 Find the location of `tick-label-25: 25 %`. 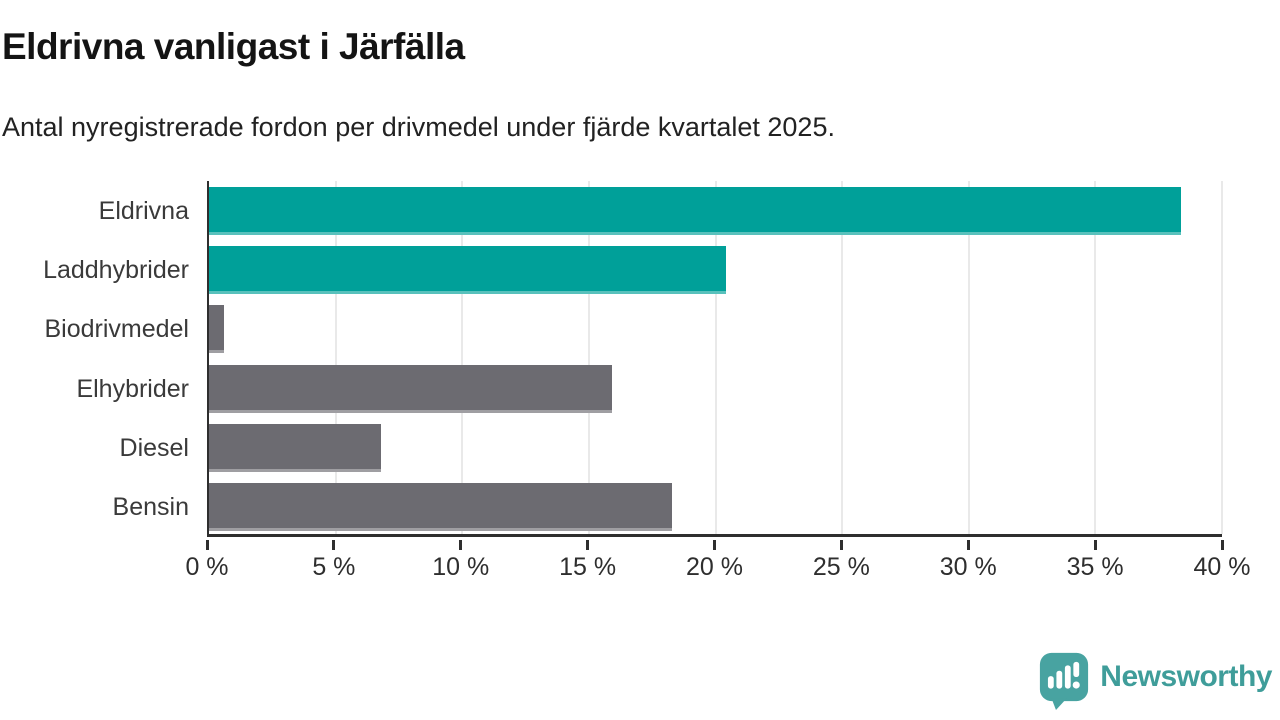

tick-label-25: 25 % is located at coordinates (841, 567).